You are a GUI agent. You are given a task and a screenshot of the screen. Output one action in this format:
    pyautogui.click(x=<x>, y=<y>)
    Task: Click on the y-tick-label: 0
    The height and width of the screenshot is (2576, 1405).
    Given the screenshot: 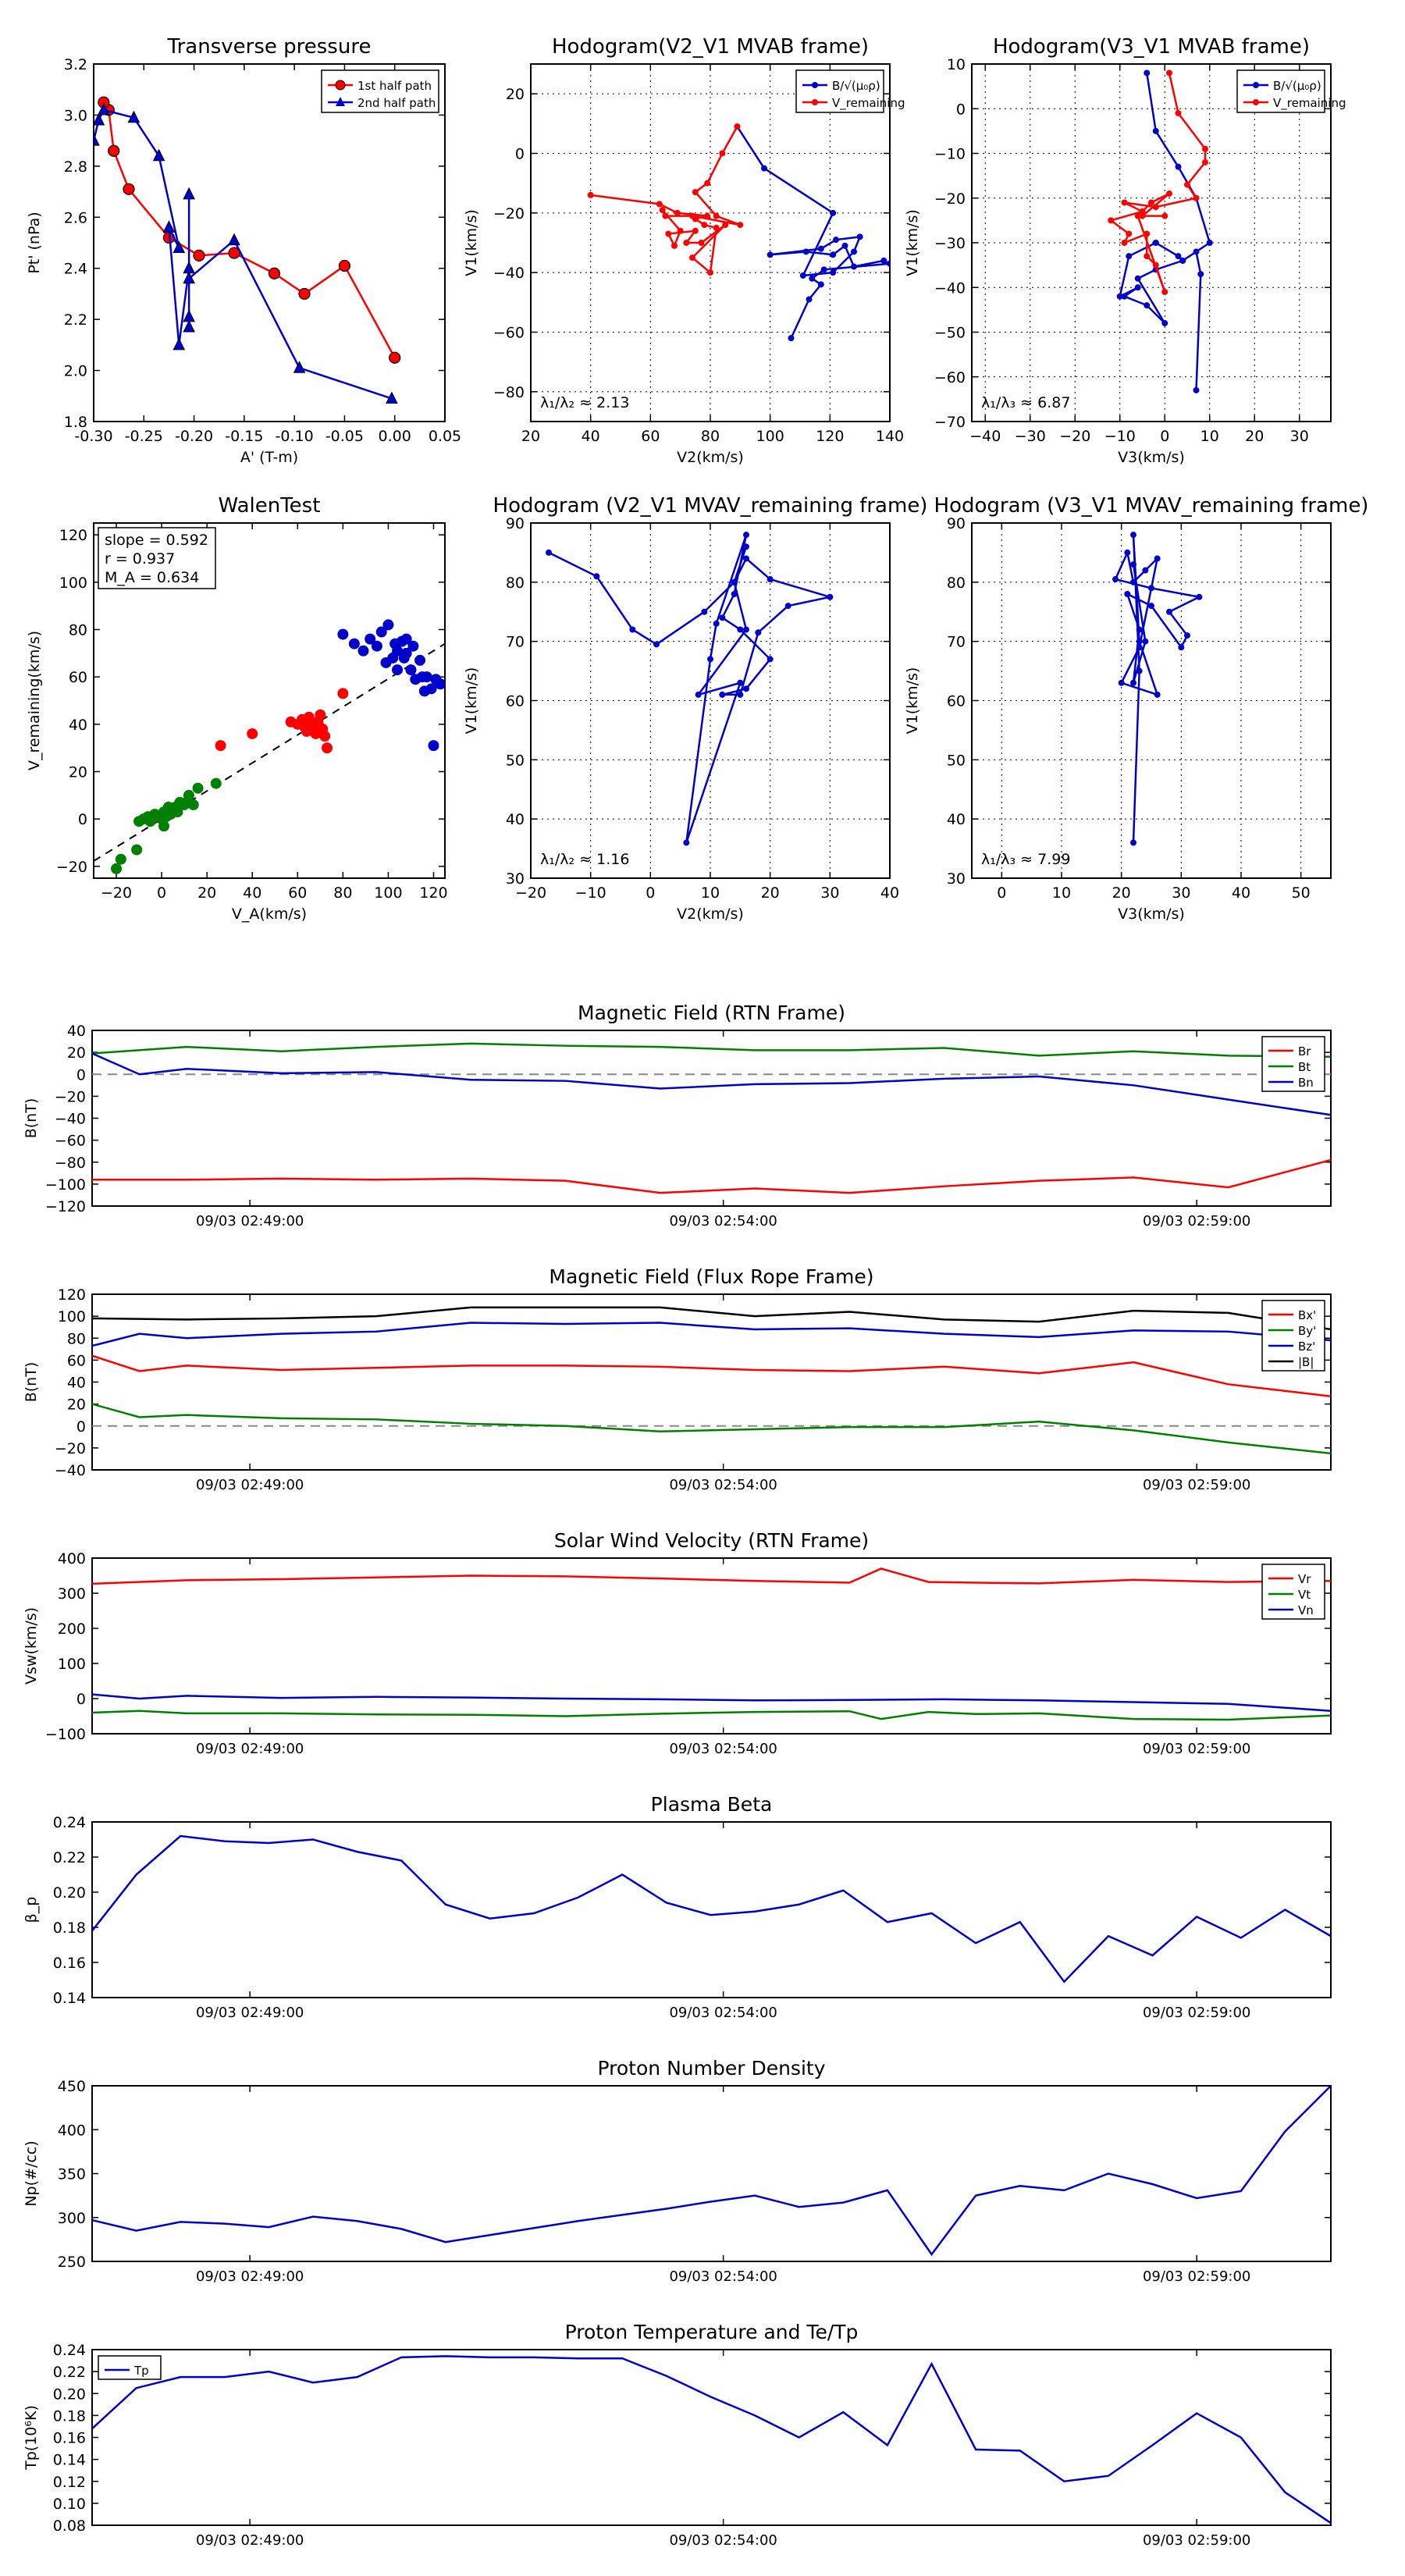 What is the action you would take?
    pyautogui.click(x=520, y=154)
    